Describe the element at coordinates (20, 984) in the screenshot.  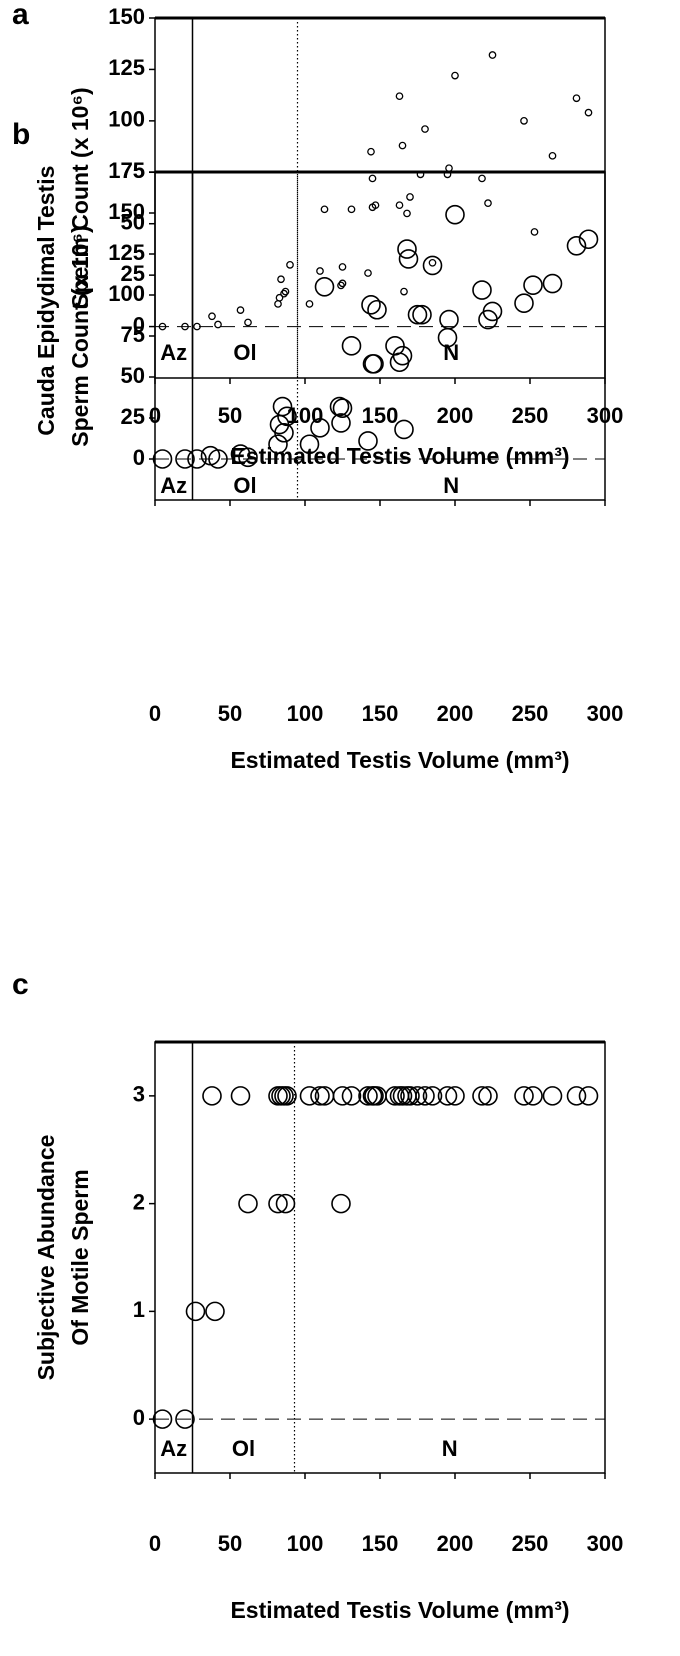
I see `panel-label: c` at that location.